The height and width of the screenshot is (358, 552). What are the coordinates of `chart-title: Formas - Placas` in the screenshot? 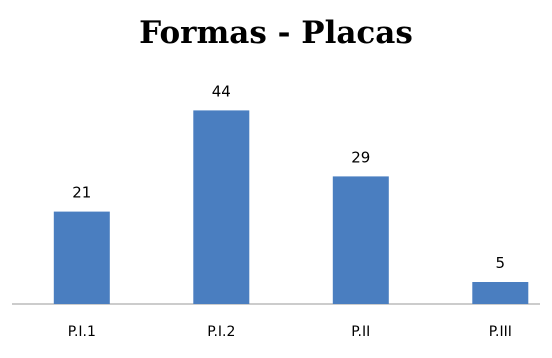 It's located at (276, 33).